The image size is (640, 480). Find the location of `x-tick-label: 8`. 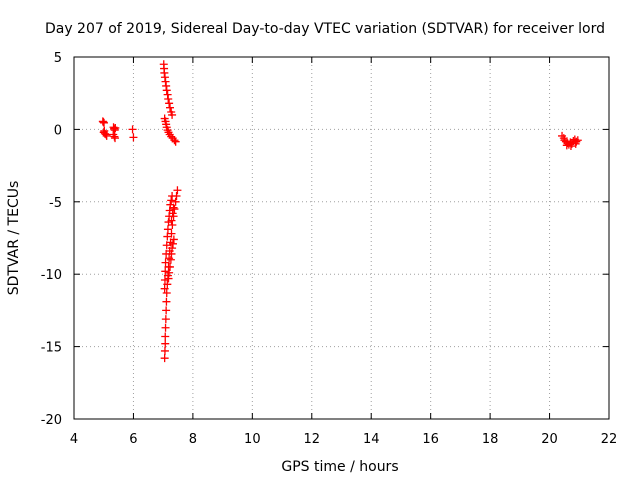

x-tick-label: 8 is located at coordinates (193, 439).